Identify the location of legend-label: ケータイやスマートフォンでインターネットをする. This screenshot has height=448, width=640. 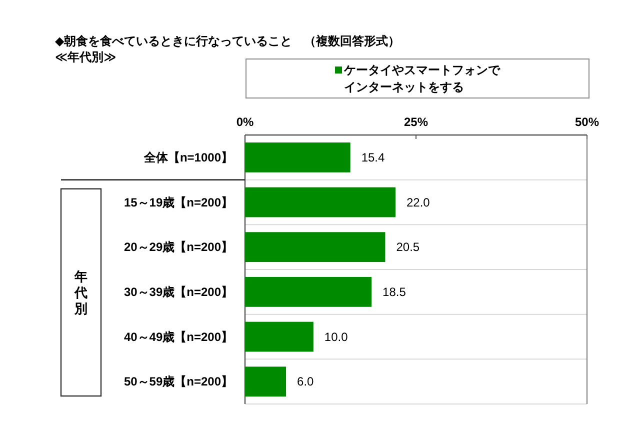
(422, 78).